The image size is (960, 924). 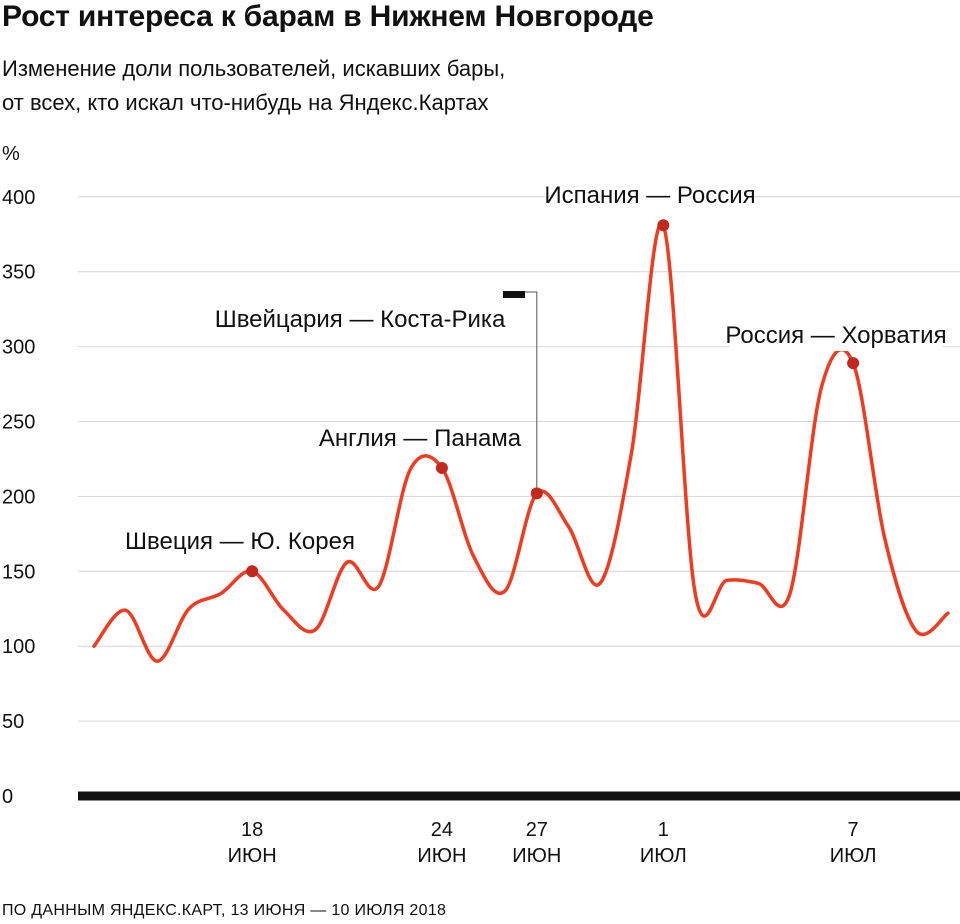 I want to click on y-tick-label: 300, so click(x=18, y=348).